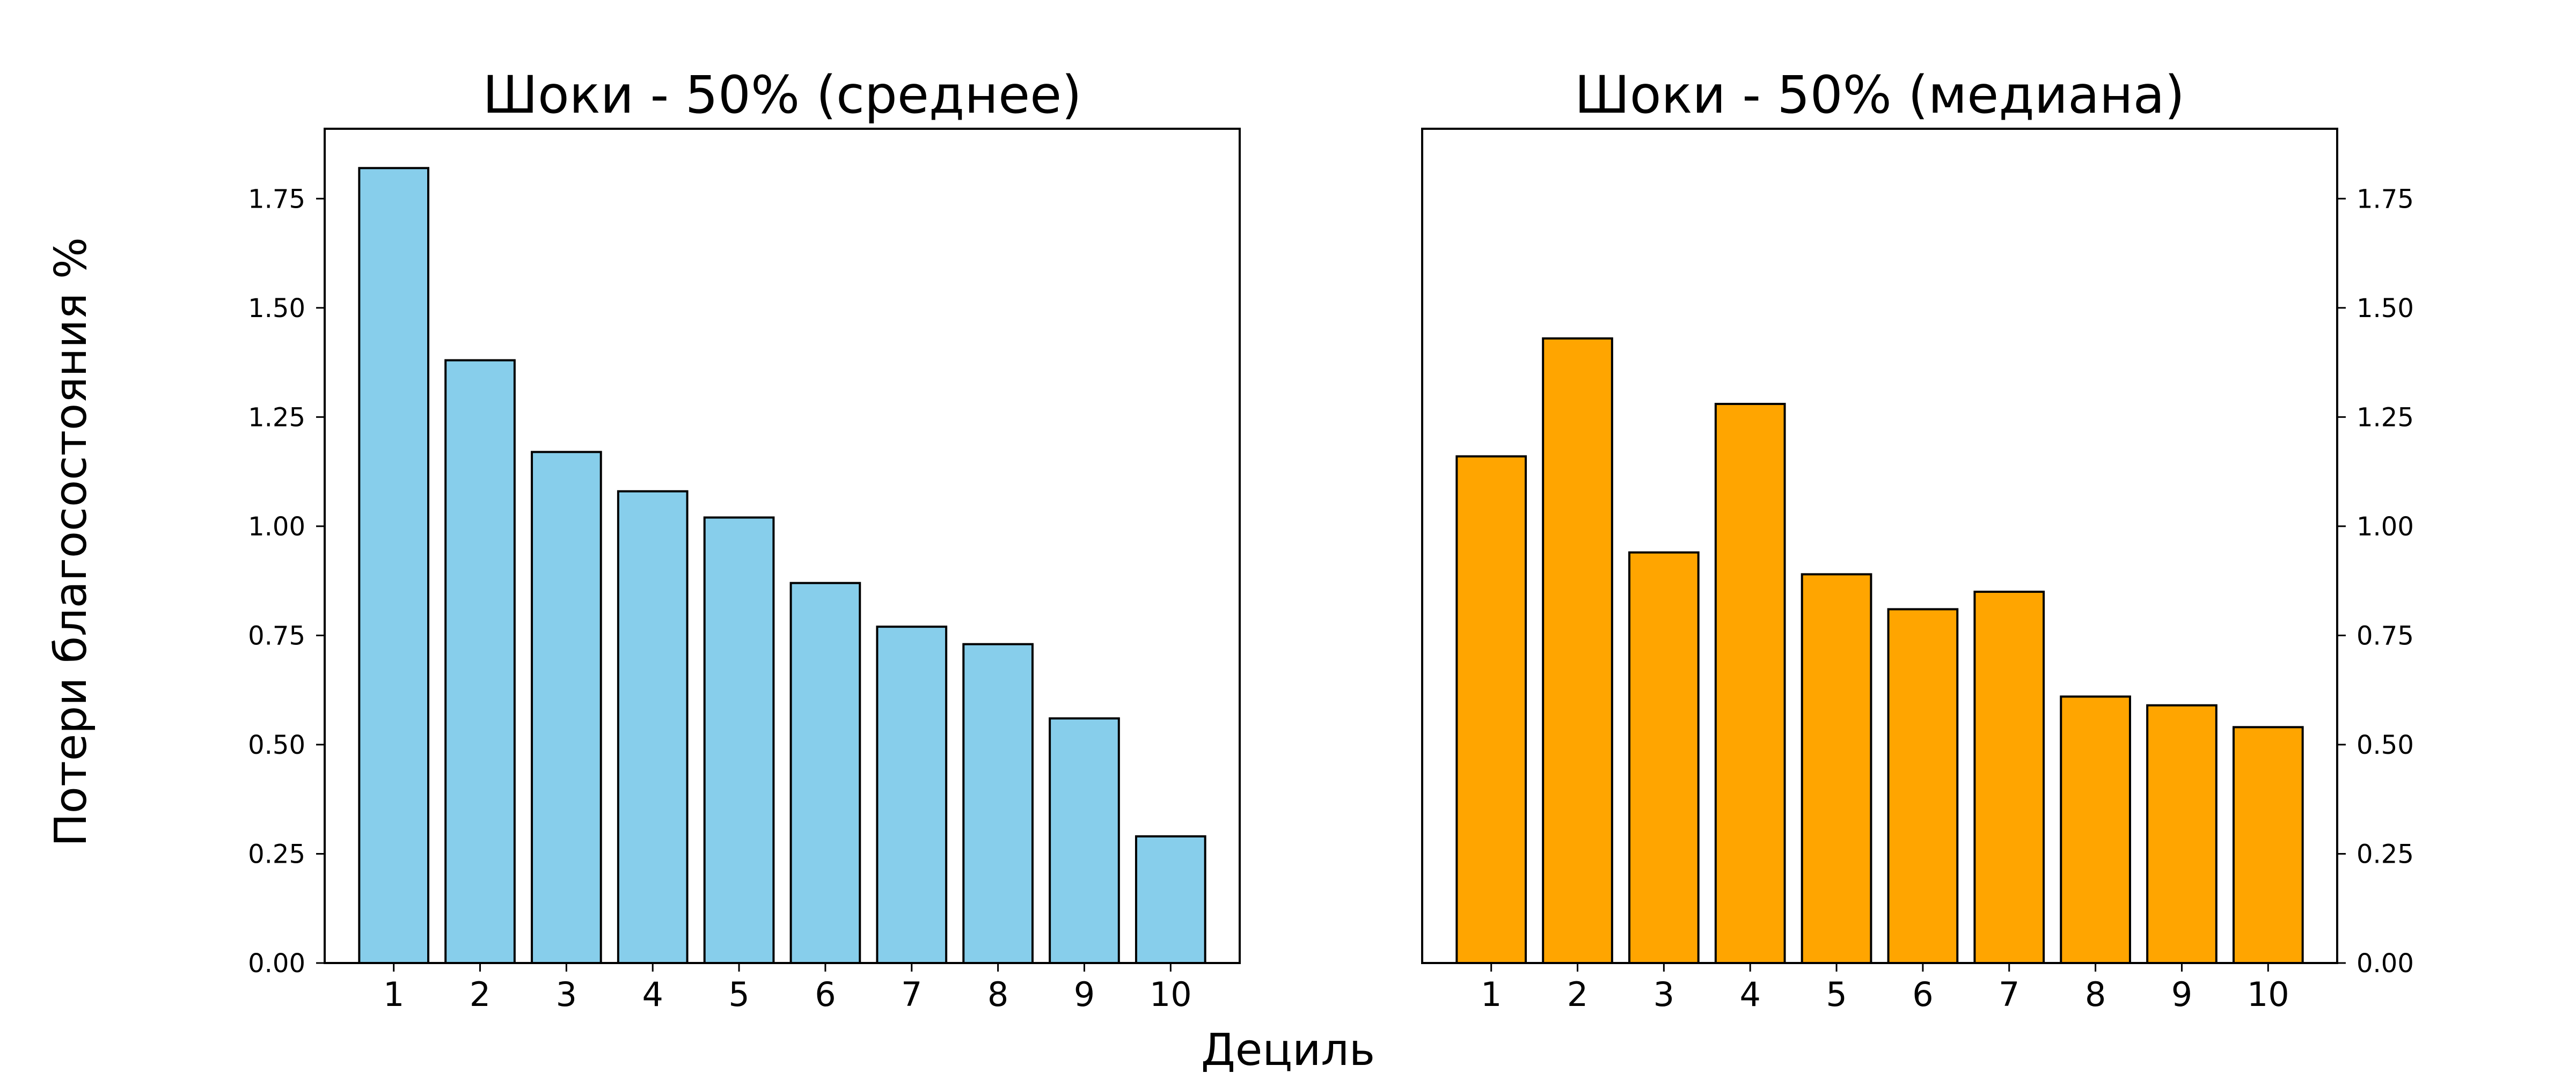  Describe the element at coordinates (781, 95) in the screenshot. I see `chart-title: Шоки - 50% (среднее)` at that location.